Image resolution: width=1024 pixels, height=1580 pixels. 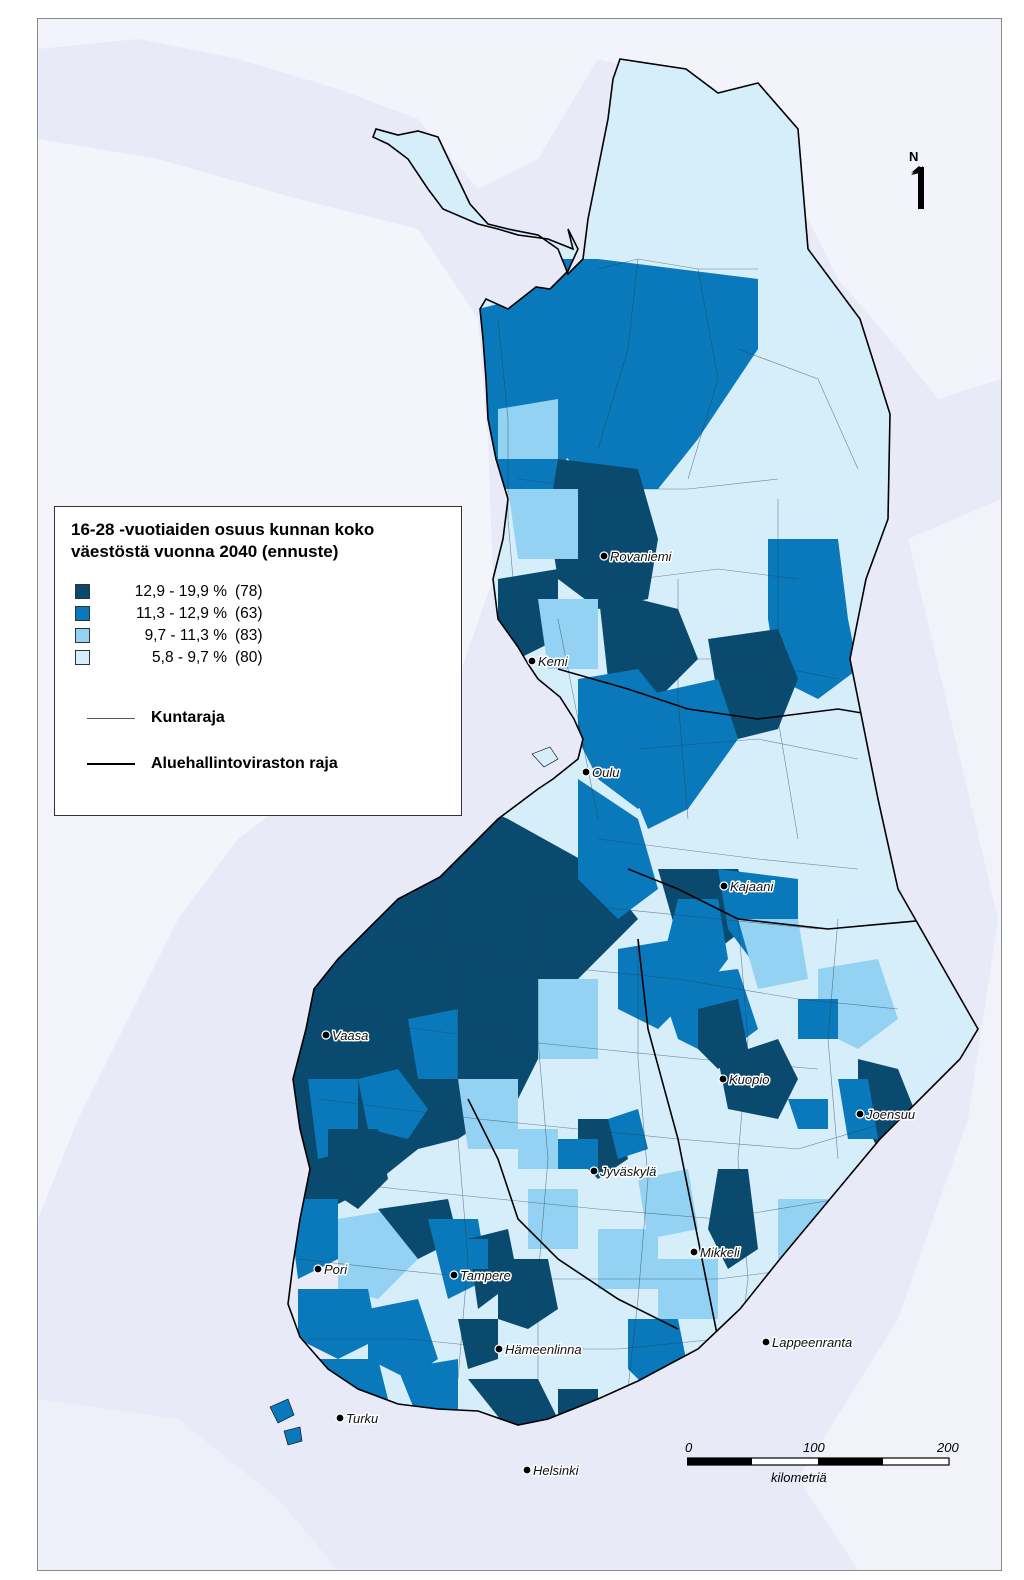 What do you see at coordinates (249, 635) in the screenshot?
I see `legend-count-3: (83)` at bounding box center [249, 635].